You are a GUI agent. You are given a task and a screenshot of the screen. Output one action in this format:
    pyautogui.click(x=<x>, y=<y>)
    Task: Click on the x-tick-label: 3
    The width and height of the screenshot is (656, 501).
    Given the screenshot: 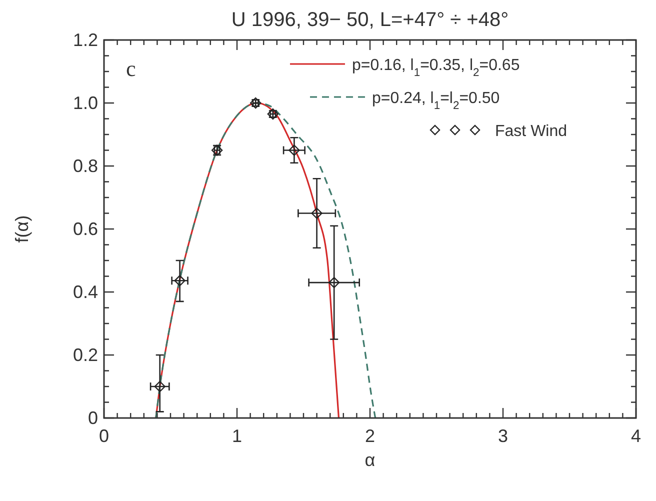 What is the action you would take?
    pyautogui.click(x=503, y=436)
    